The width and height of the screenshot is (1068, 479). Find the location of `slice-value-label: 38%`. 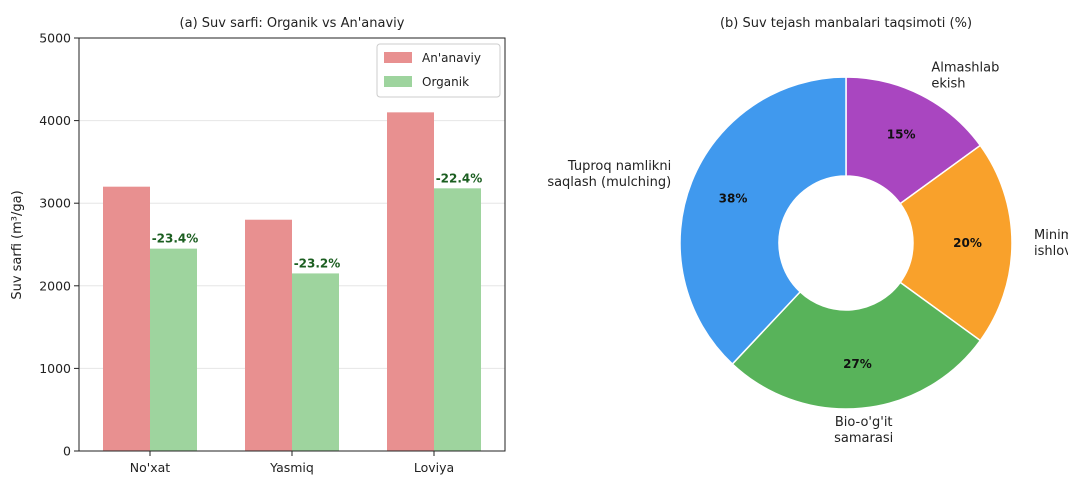

slice-value-label: 38% is located at coordinates (733, 198).